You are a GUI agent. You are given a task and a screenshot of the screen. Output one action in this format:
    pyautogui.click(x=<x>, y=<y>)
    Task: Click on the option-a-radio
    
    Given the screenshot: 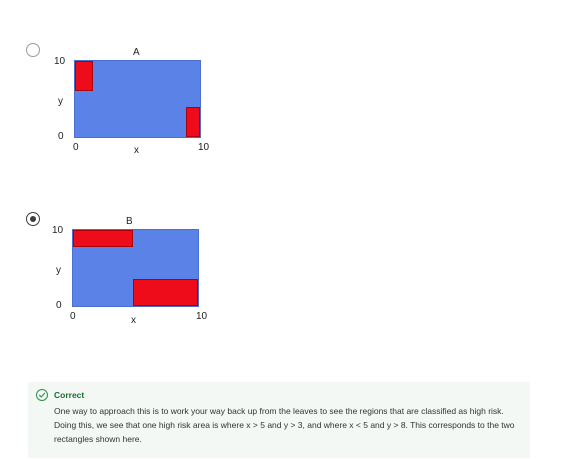 What is the action you would take?
    pyautogui.click(x=33, y=50)
    